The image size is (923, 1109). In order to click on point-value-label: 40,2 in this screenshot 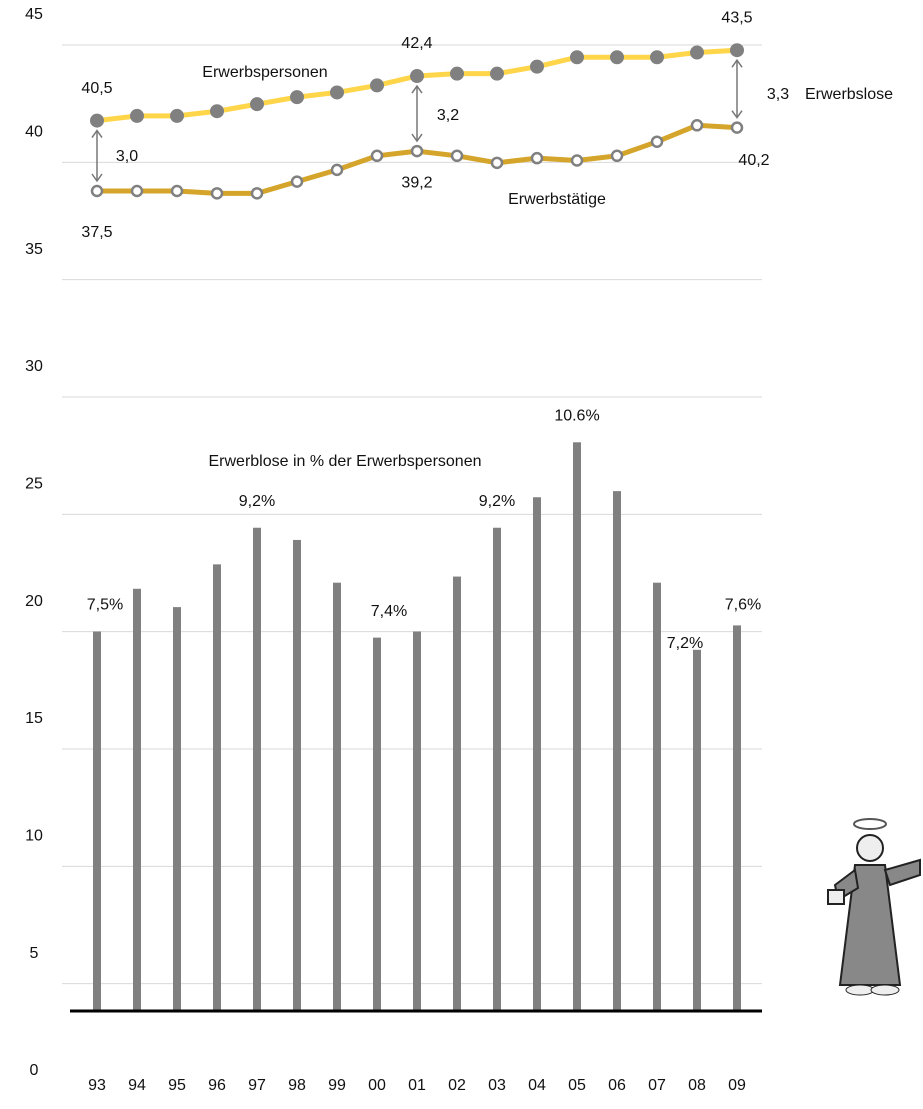, I will do `click(753, 160)`.